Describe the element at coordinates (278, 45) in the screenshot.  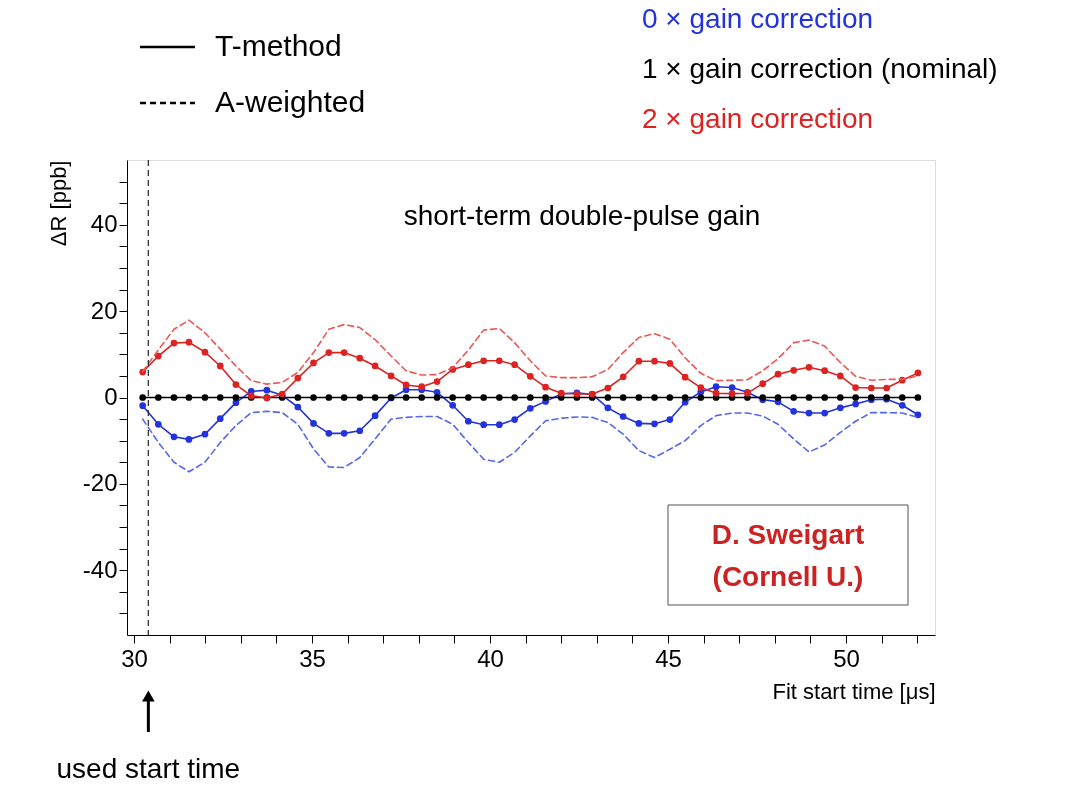
I see `text: T-method` at that location.